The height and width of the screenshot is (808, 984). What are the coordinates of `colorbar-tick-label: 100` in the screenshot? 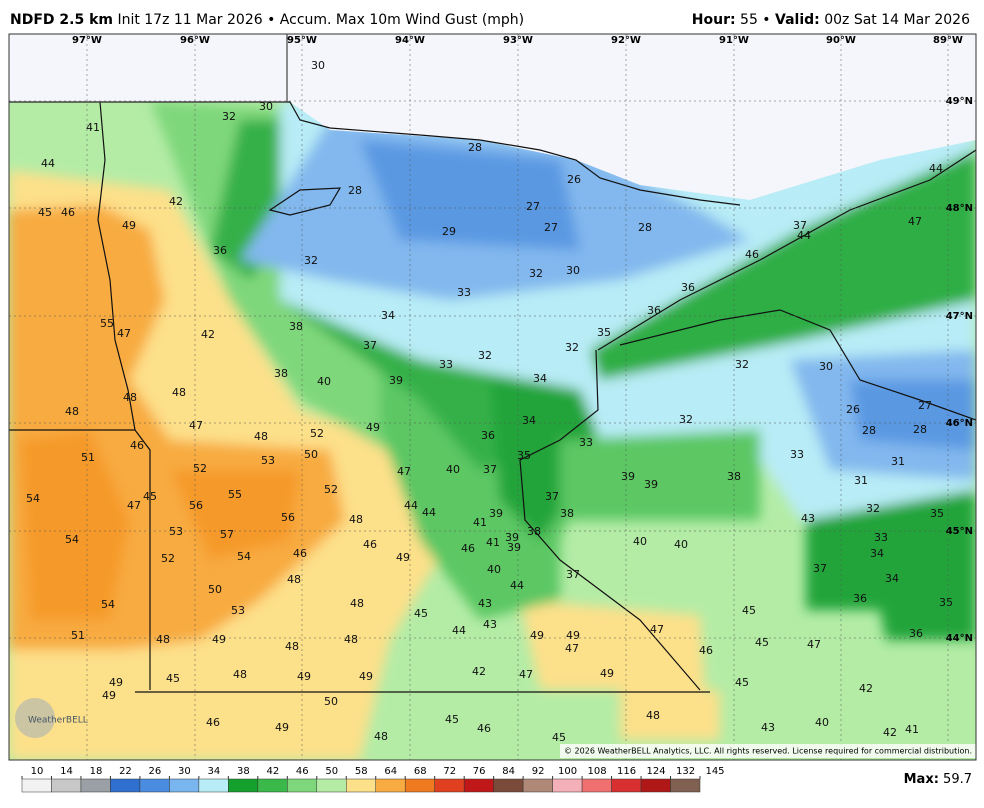 It's located at (567, 771).